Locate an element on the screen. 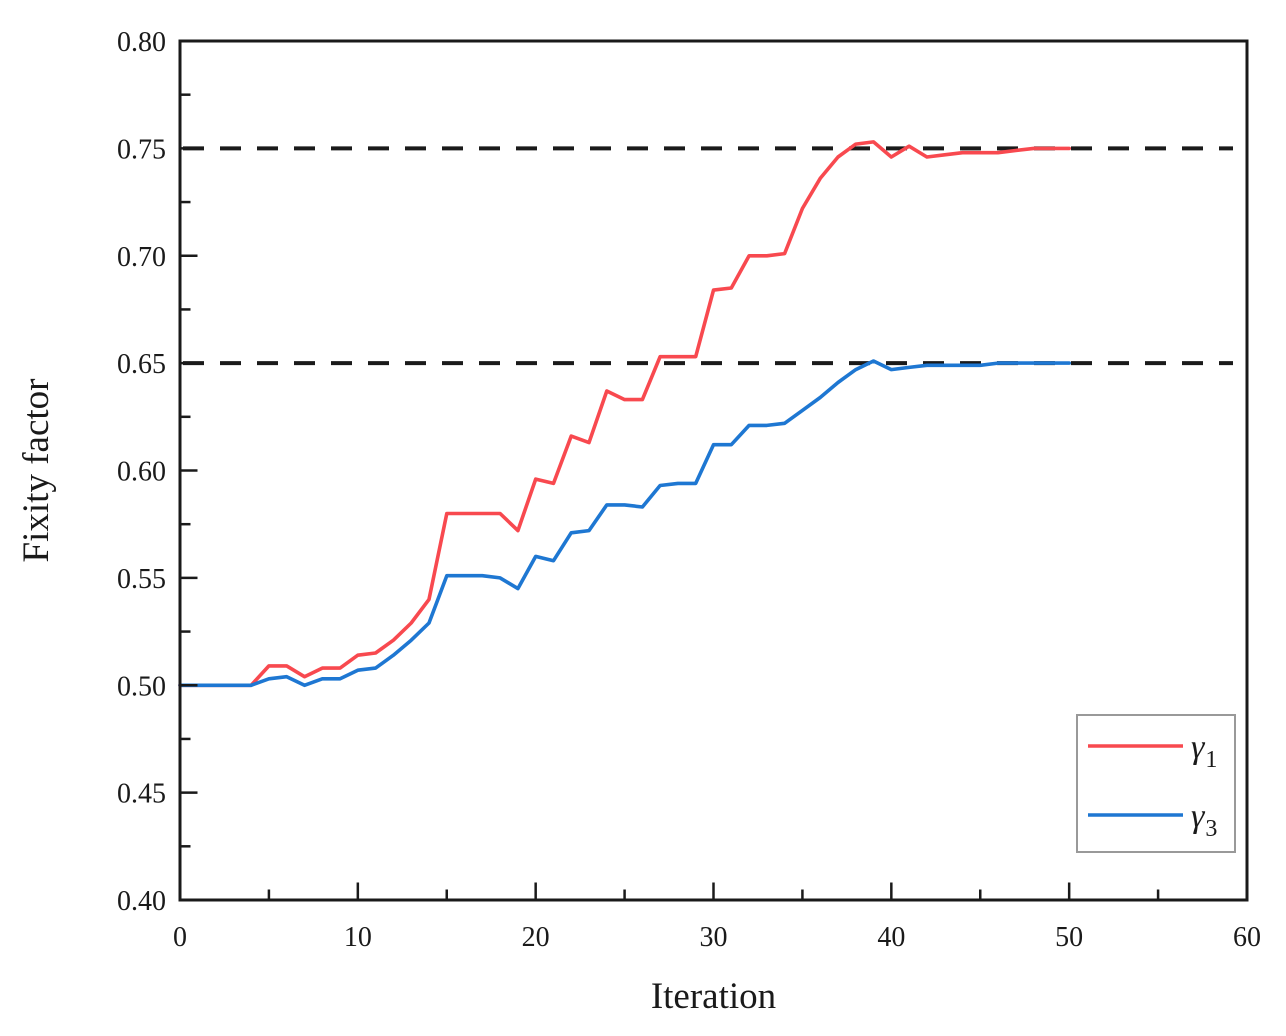 This screenshot has width=1286, height=1036. legend-label-gamma3: γ3 is located at coordinates (1204, 820).